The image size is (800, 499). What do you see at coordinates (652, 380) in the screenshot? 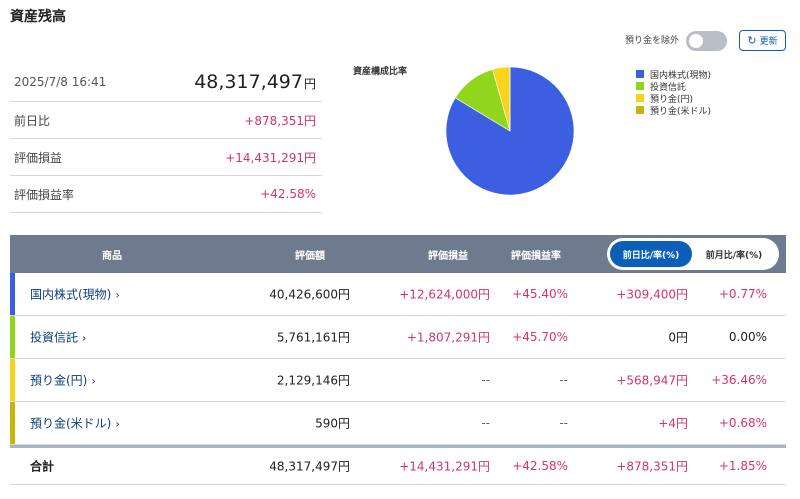
I see `row-day-diff: +568,947円` at bounding box center [652, 380].